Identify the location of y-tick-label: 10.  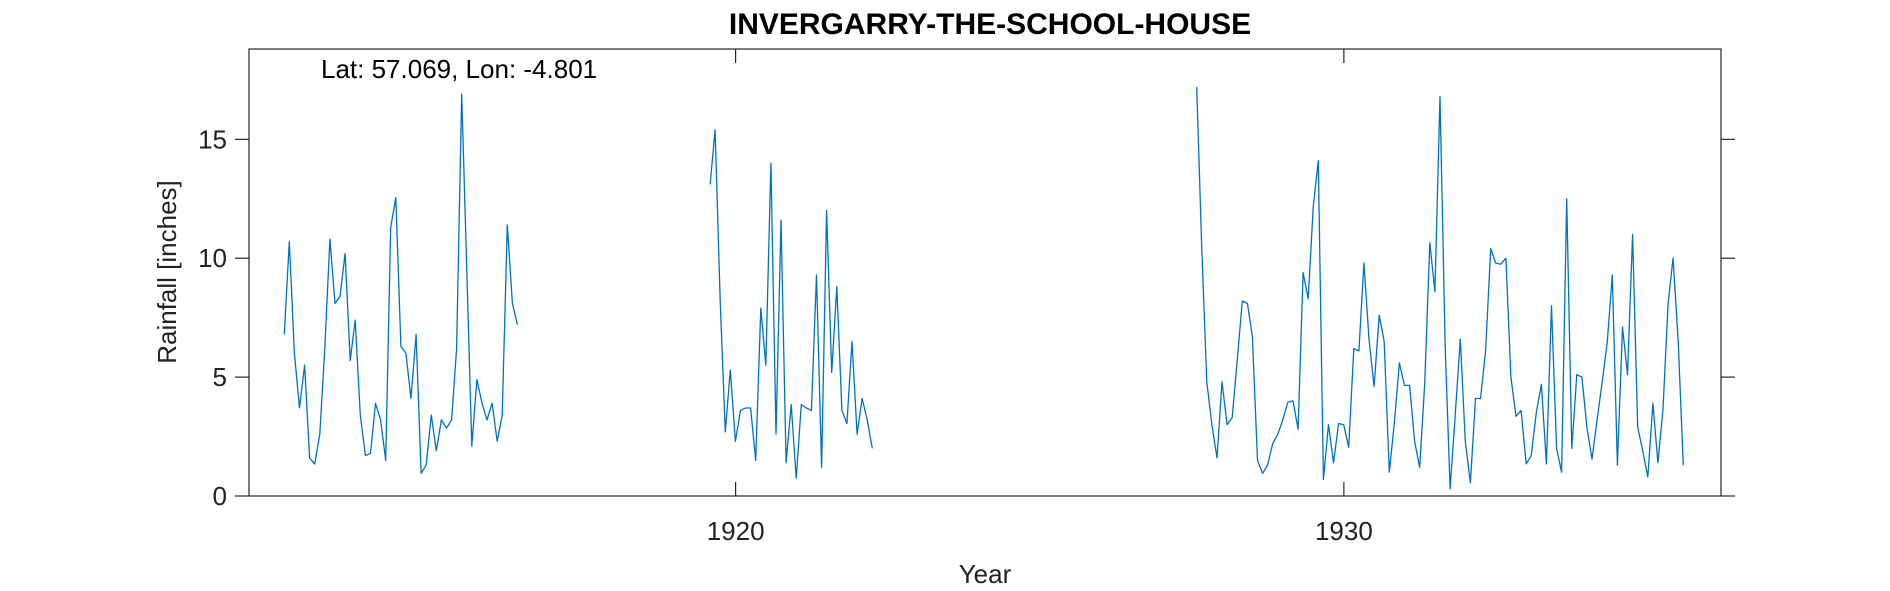
(212, 258).